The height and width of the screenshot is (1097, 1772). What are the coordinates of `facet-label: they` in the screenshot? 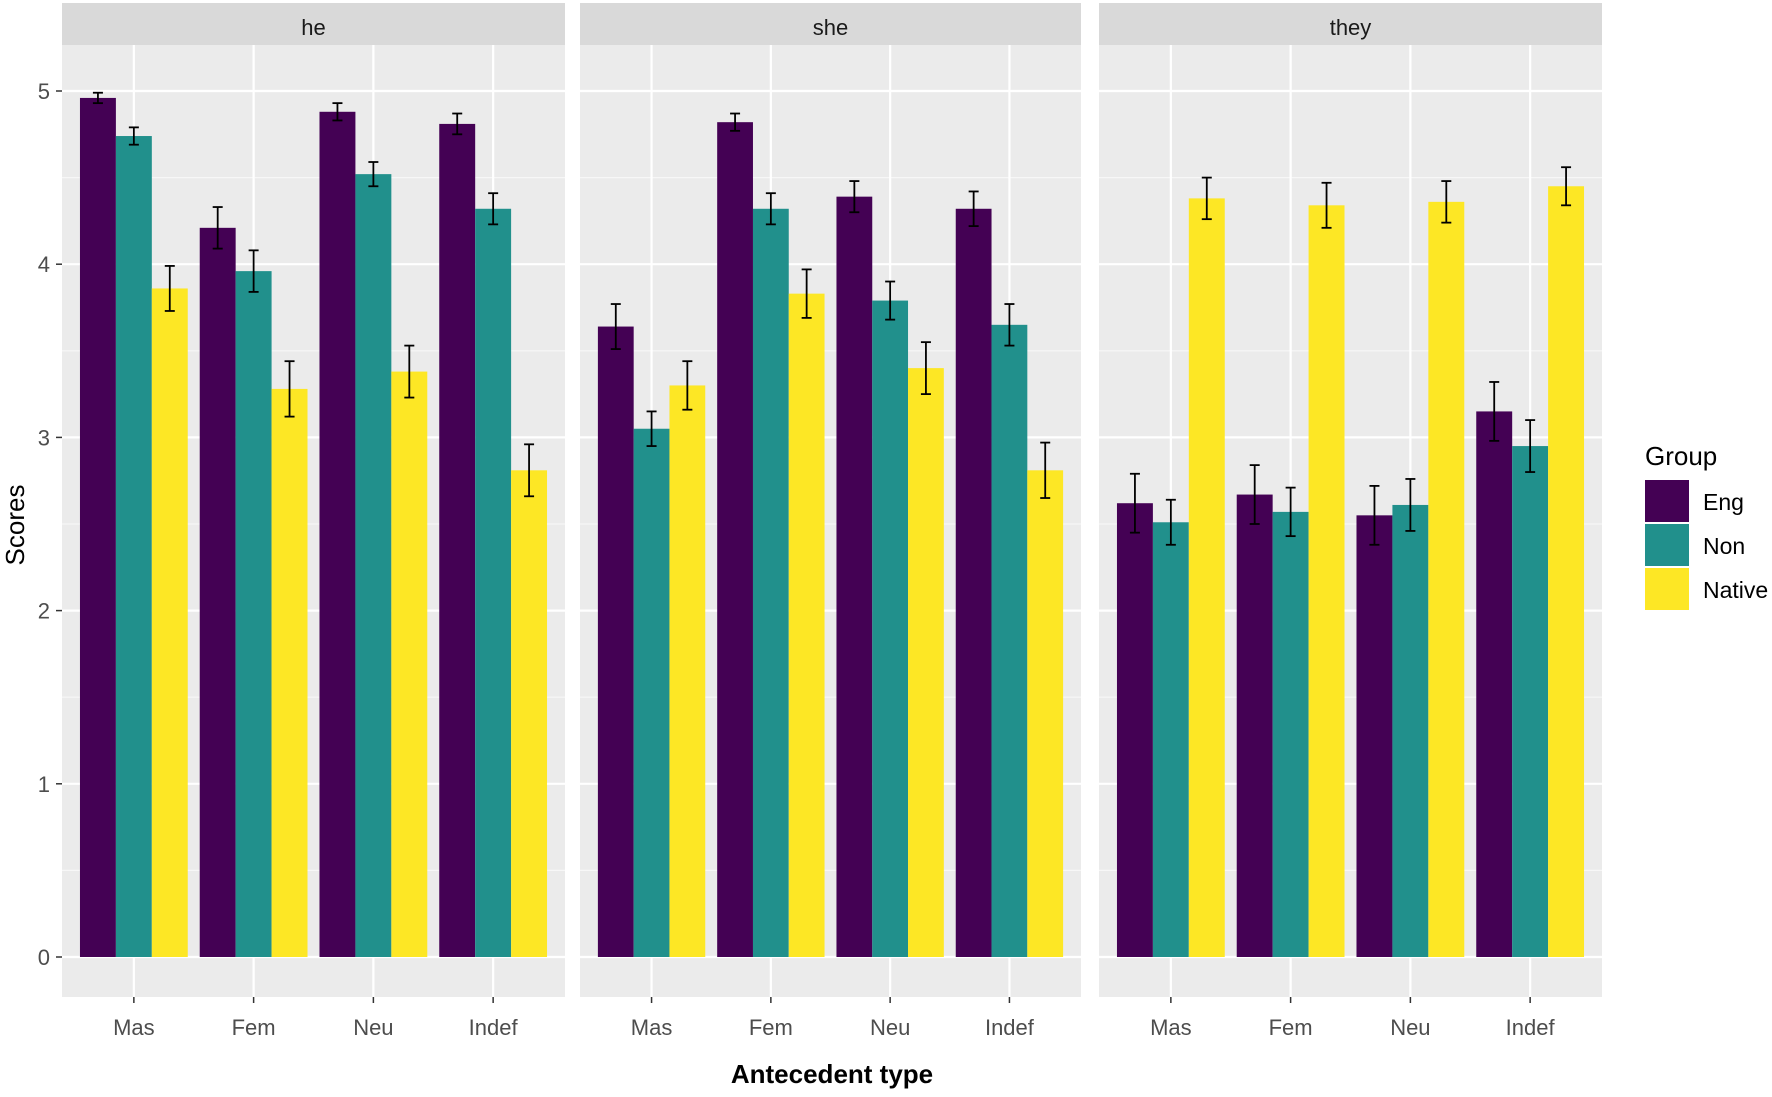 It's located at (1351, 27).